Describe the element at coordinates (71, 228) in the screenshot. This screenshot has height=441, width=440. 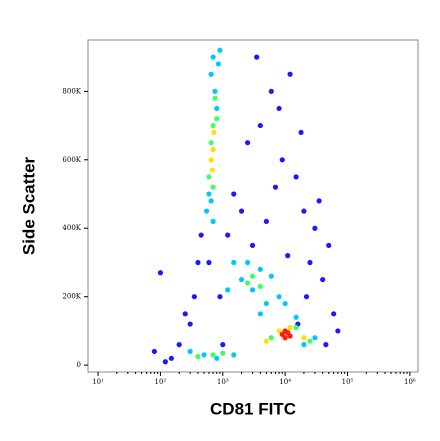
I see `y-tick-label: 400K` at that location.